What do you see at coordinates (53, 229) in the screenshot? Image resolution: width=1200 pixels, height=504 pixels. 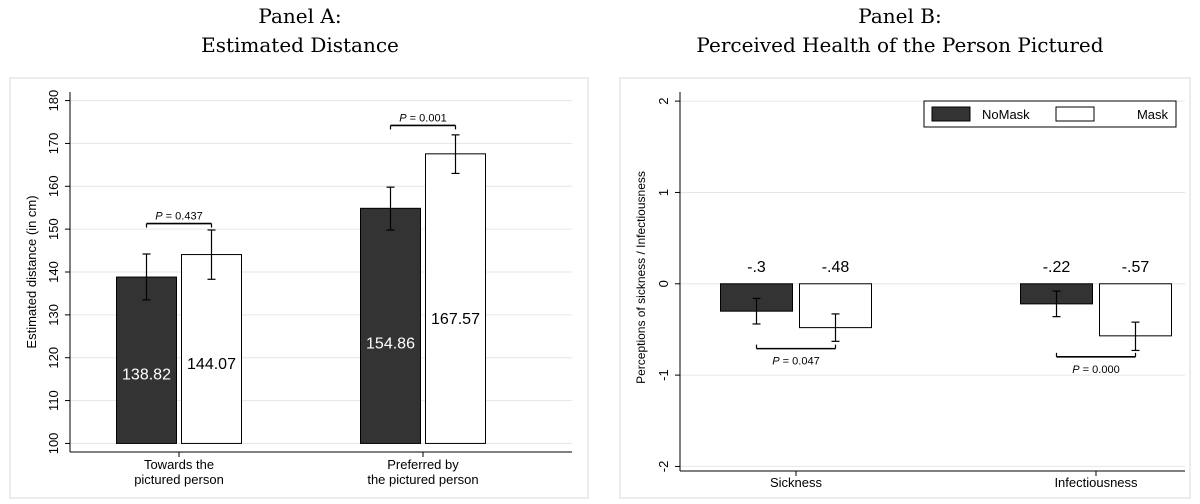 I see `panel-a-ytick-label: 150` at bounding box center [53, 229].